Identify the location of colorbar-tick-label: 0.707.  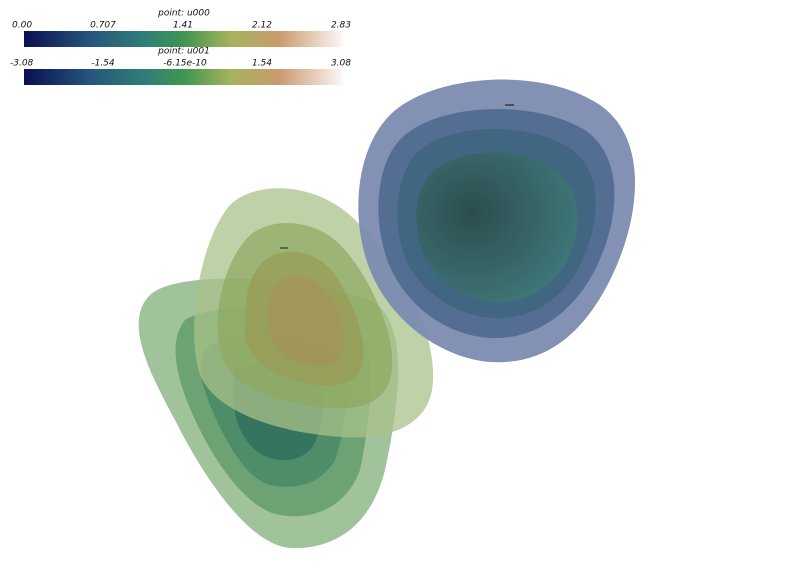
(103, 26).